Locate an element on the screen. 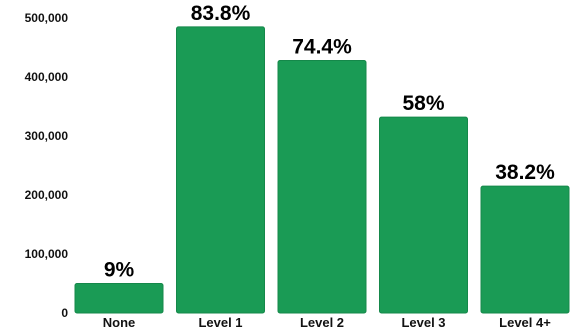 The image size is (579, 331). y-tick-label: 500,000 is located at coordinates (47, 18).